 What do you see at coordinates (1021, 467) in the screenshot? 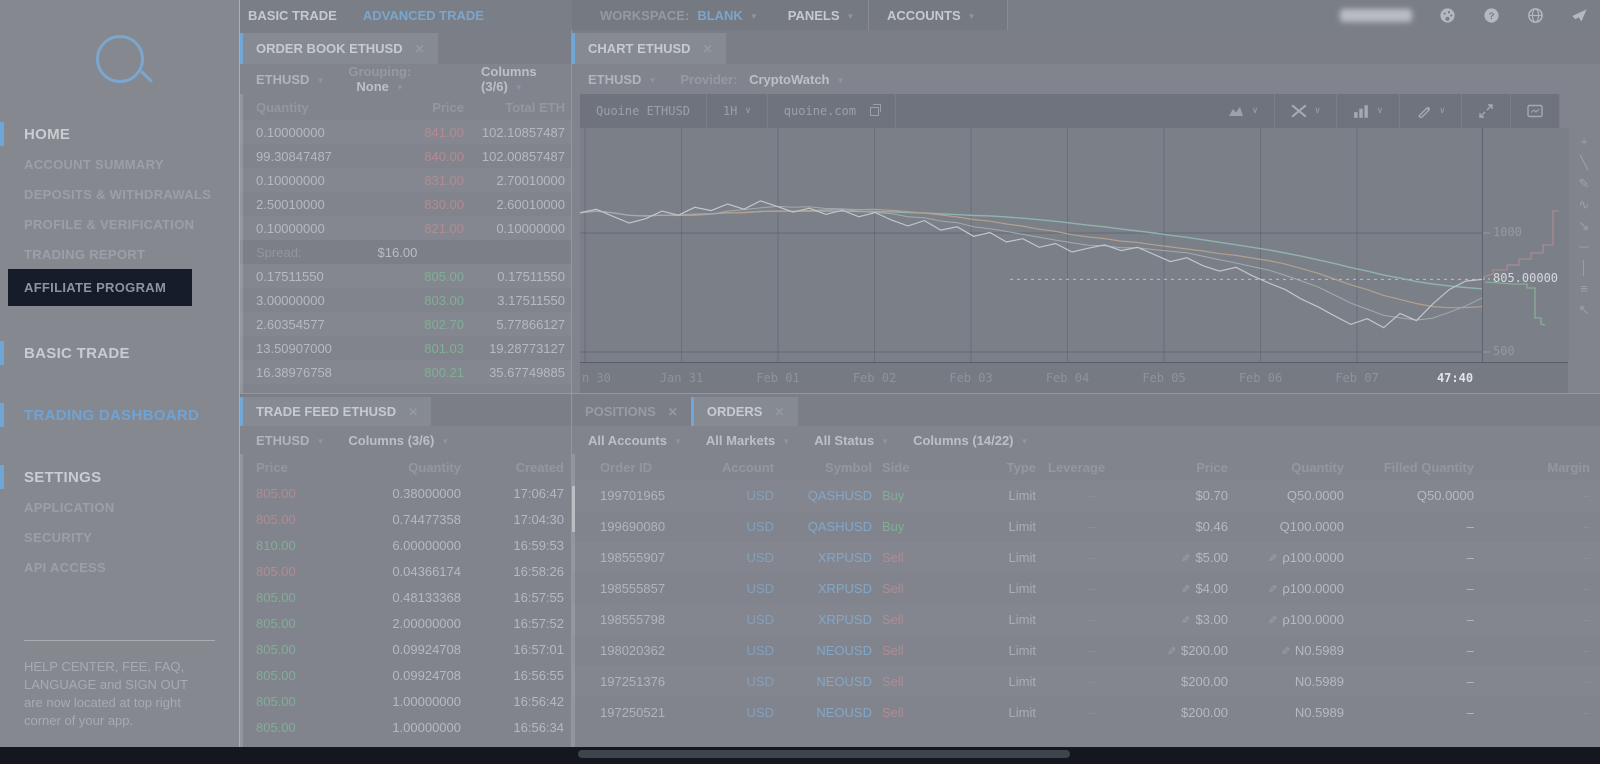
I see `col-type: Type` at bounding box center [1021, 467].